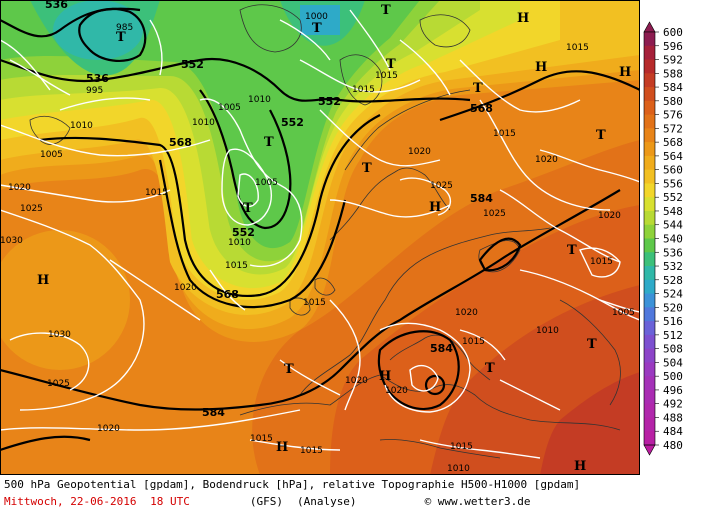 Image resolution: width=704 pixels, height=513 pixels. I want to click on legend-label: 492, so click(673, 404).